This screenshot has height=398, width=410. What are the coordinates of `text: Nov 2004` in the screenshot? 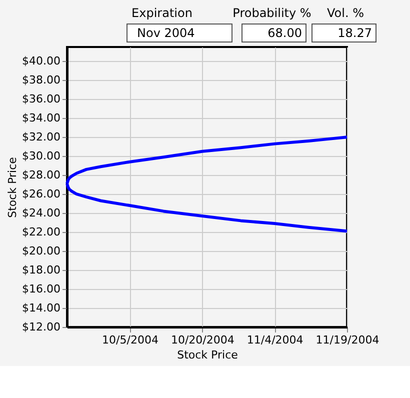 It's located at (166, 33).